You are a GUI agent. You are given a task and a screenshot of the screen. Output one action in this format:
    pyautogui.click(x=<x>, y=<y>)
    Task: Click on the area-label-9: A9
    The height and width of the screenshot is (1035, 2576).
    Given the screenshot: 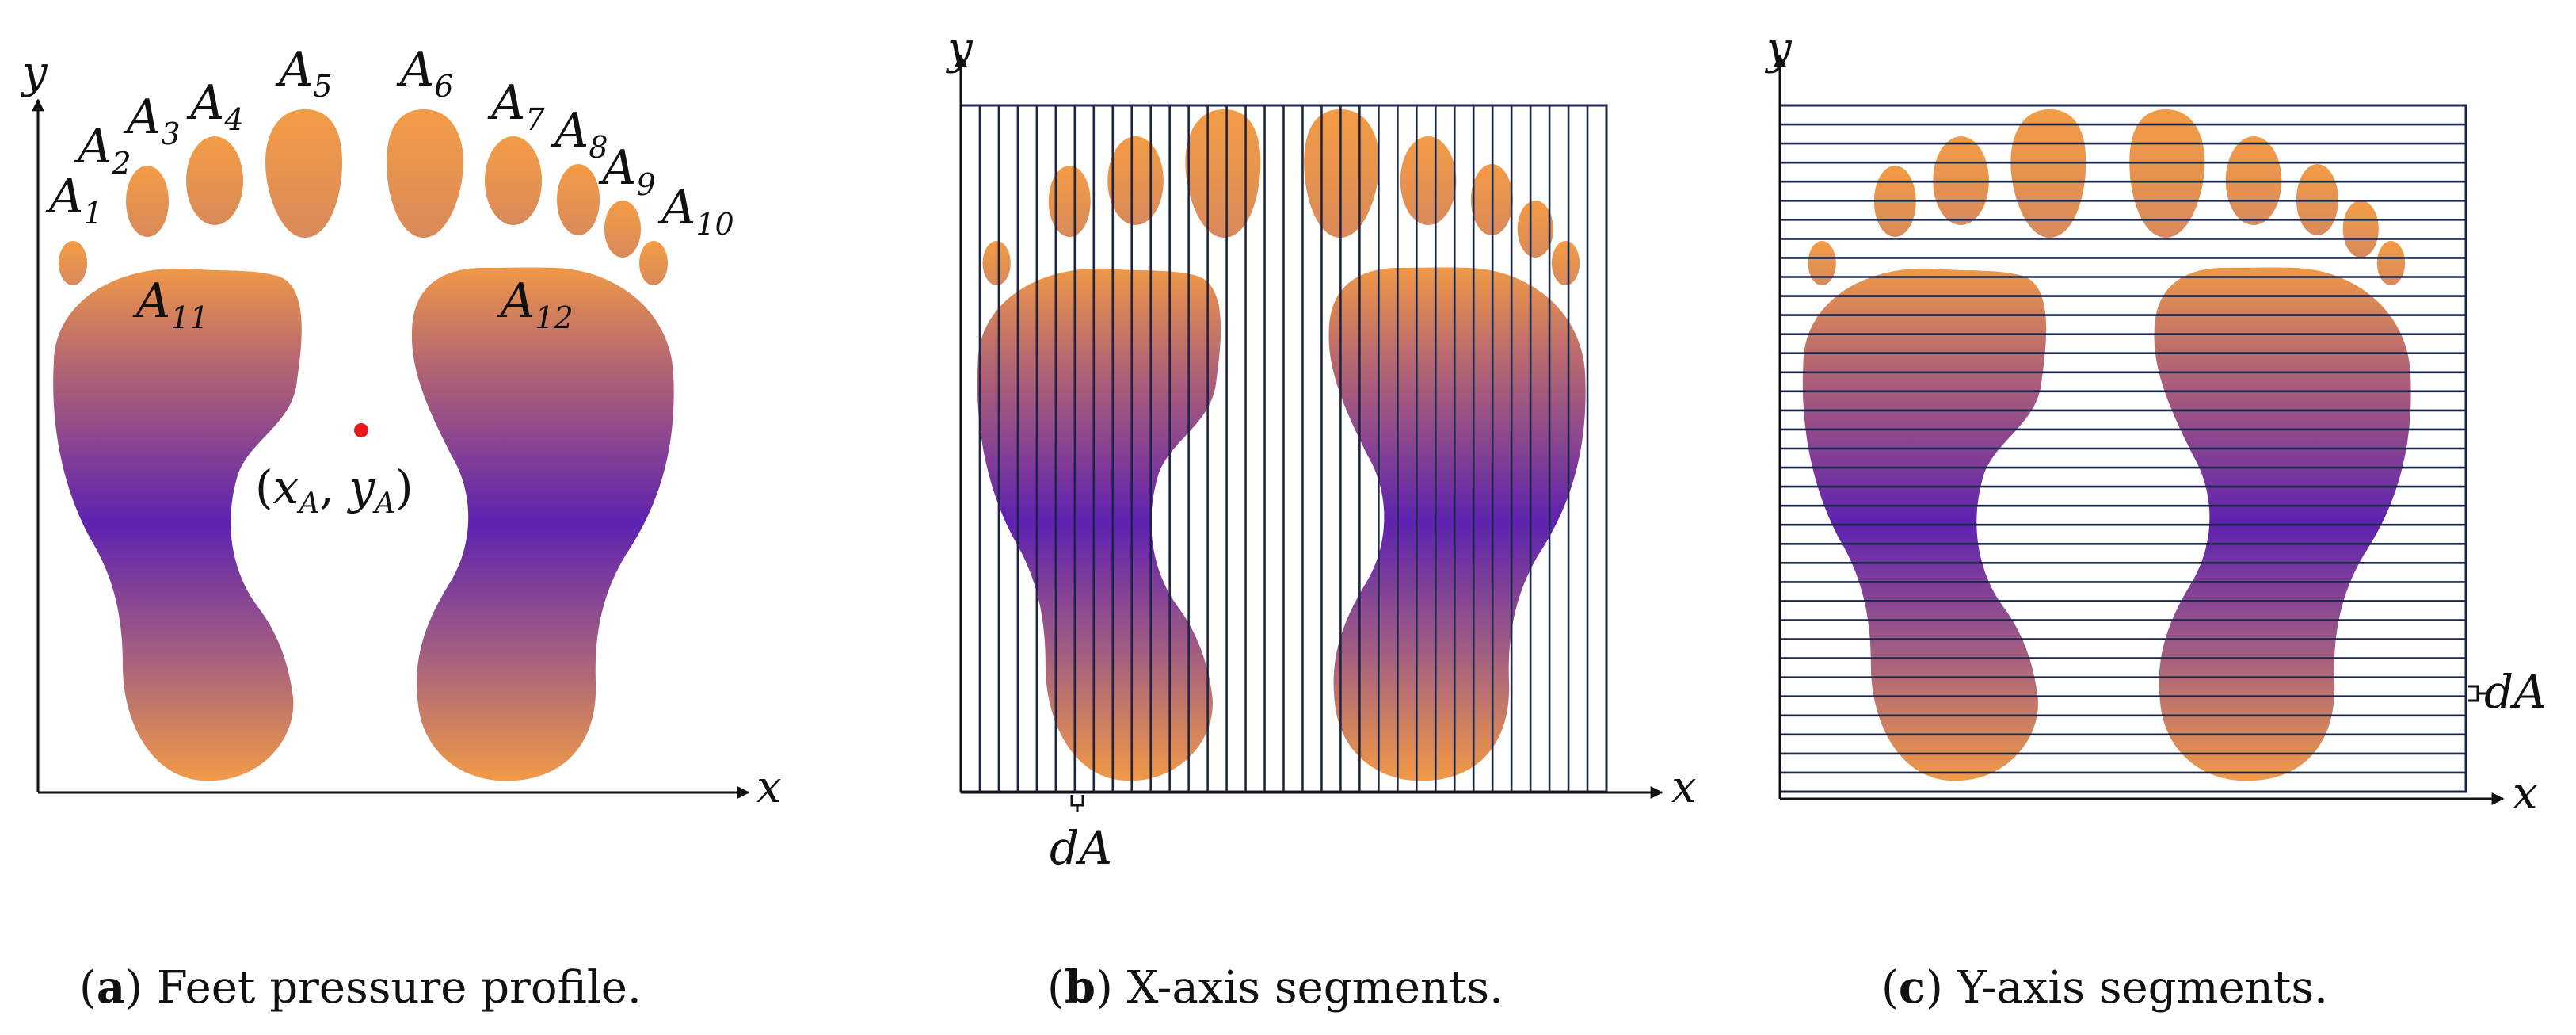 What is the action you would take?
    pyautogui.click(x=627, y=171)
    